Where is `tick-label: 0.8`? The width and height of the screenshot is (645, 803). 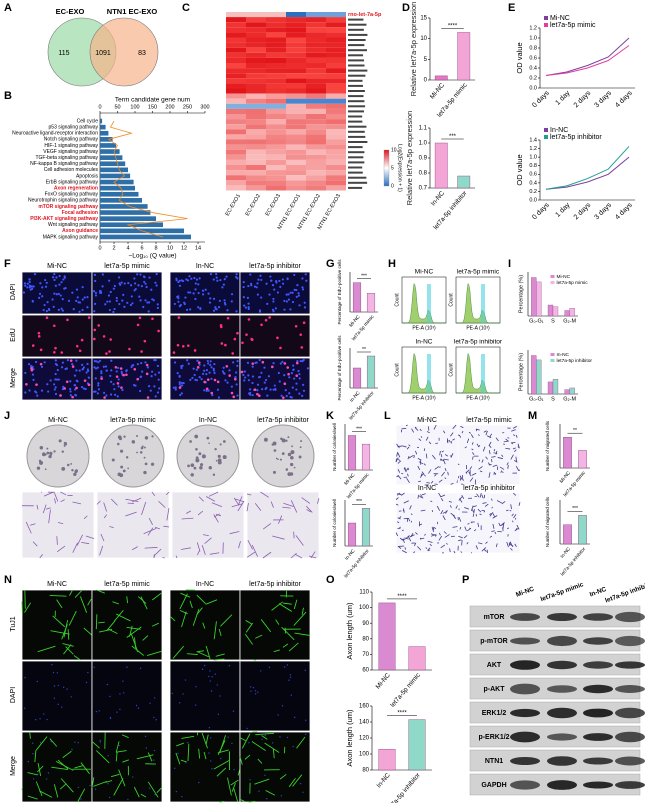 tick-label: 0.8 is located at coordinates (423, 174).